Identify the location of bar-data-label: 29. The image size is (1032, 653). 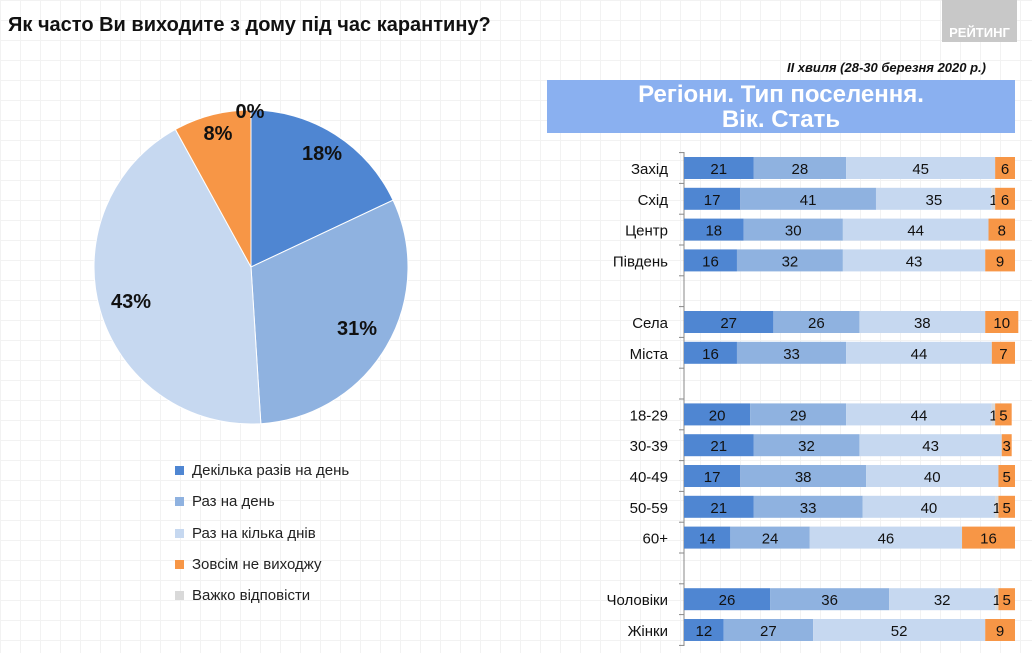
(798, 415).